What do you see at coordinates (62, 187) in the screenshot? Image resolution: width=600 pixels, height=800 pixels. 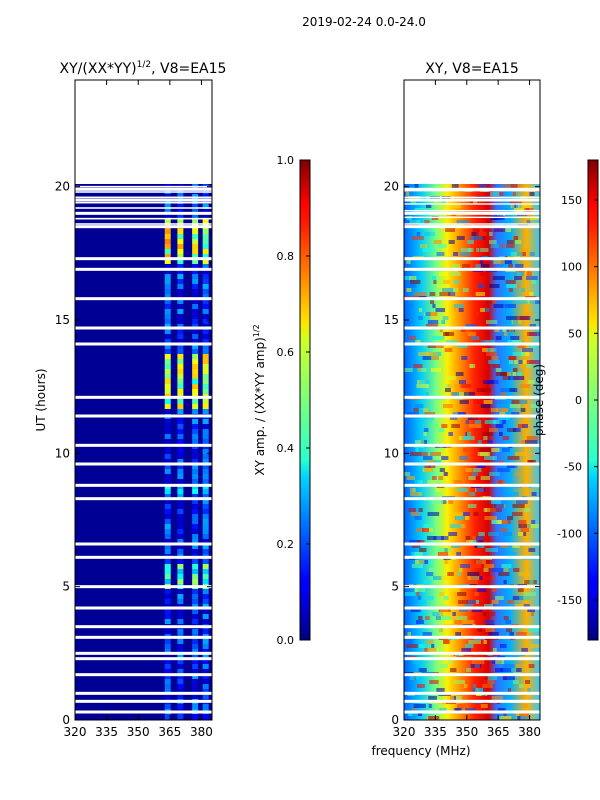 I see `left-y-tick-label: 20` at bounding box center [62, 187].